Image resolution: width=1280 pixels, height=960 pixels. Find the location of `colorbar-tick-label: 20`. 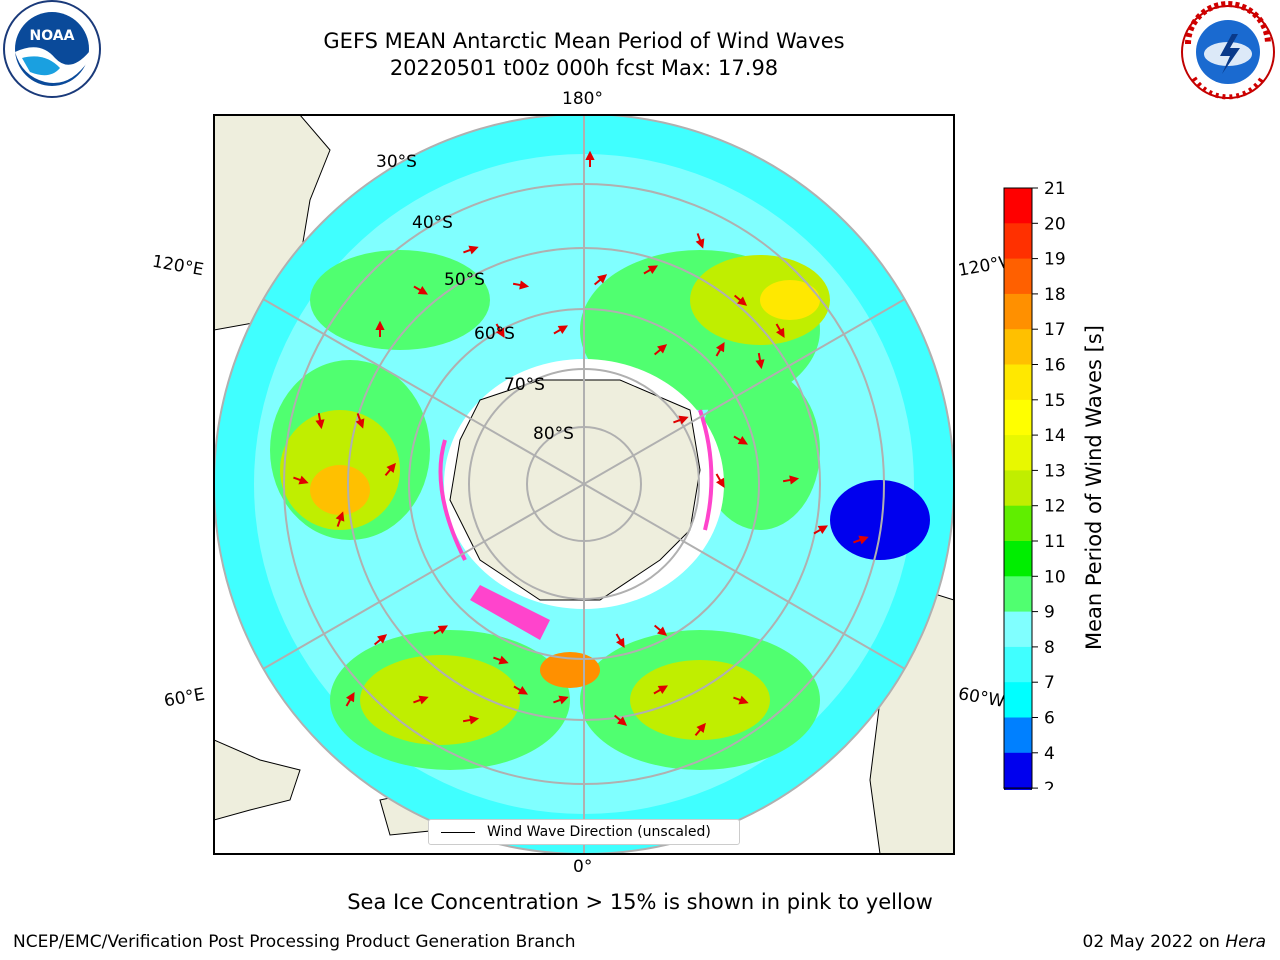

colorbar-tick-label: 20 is located at coordinates (1055, 224).